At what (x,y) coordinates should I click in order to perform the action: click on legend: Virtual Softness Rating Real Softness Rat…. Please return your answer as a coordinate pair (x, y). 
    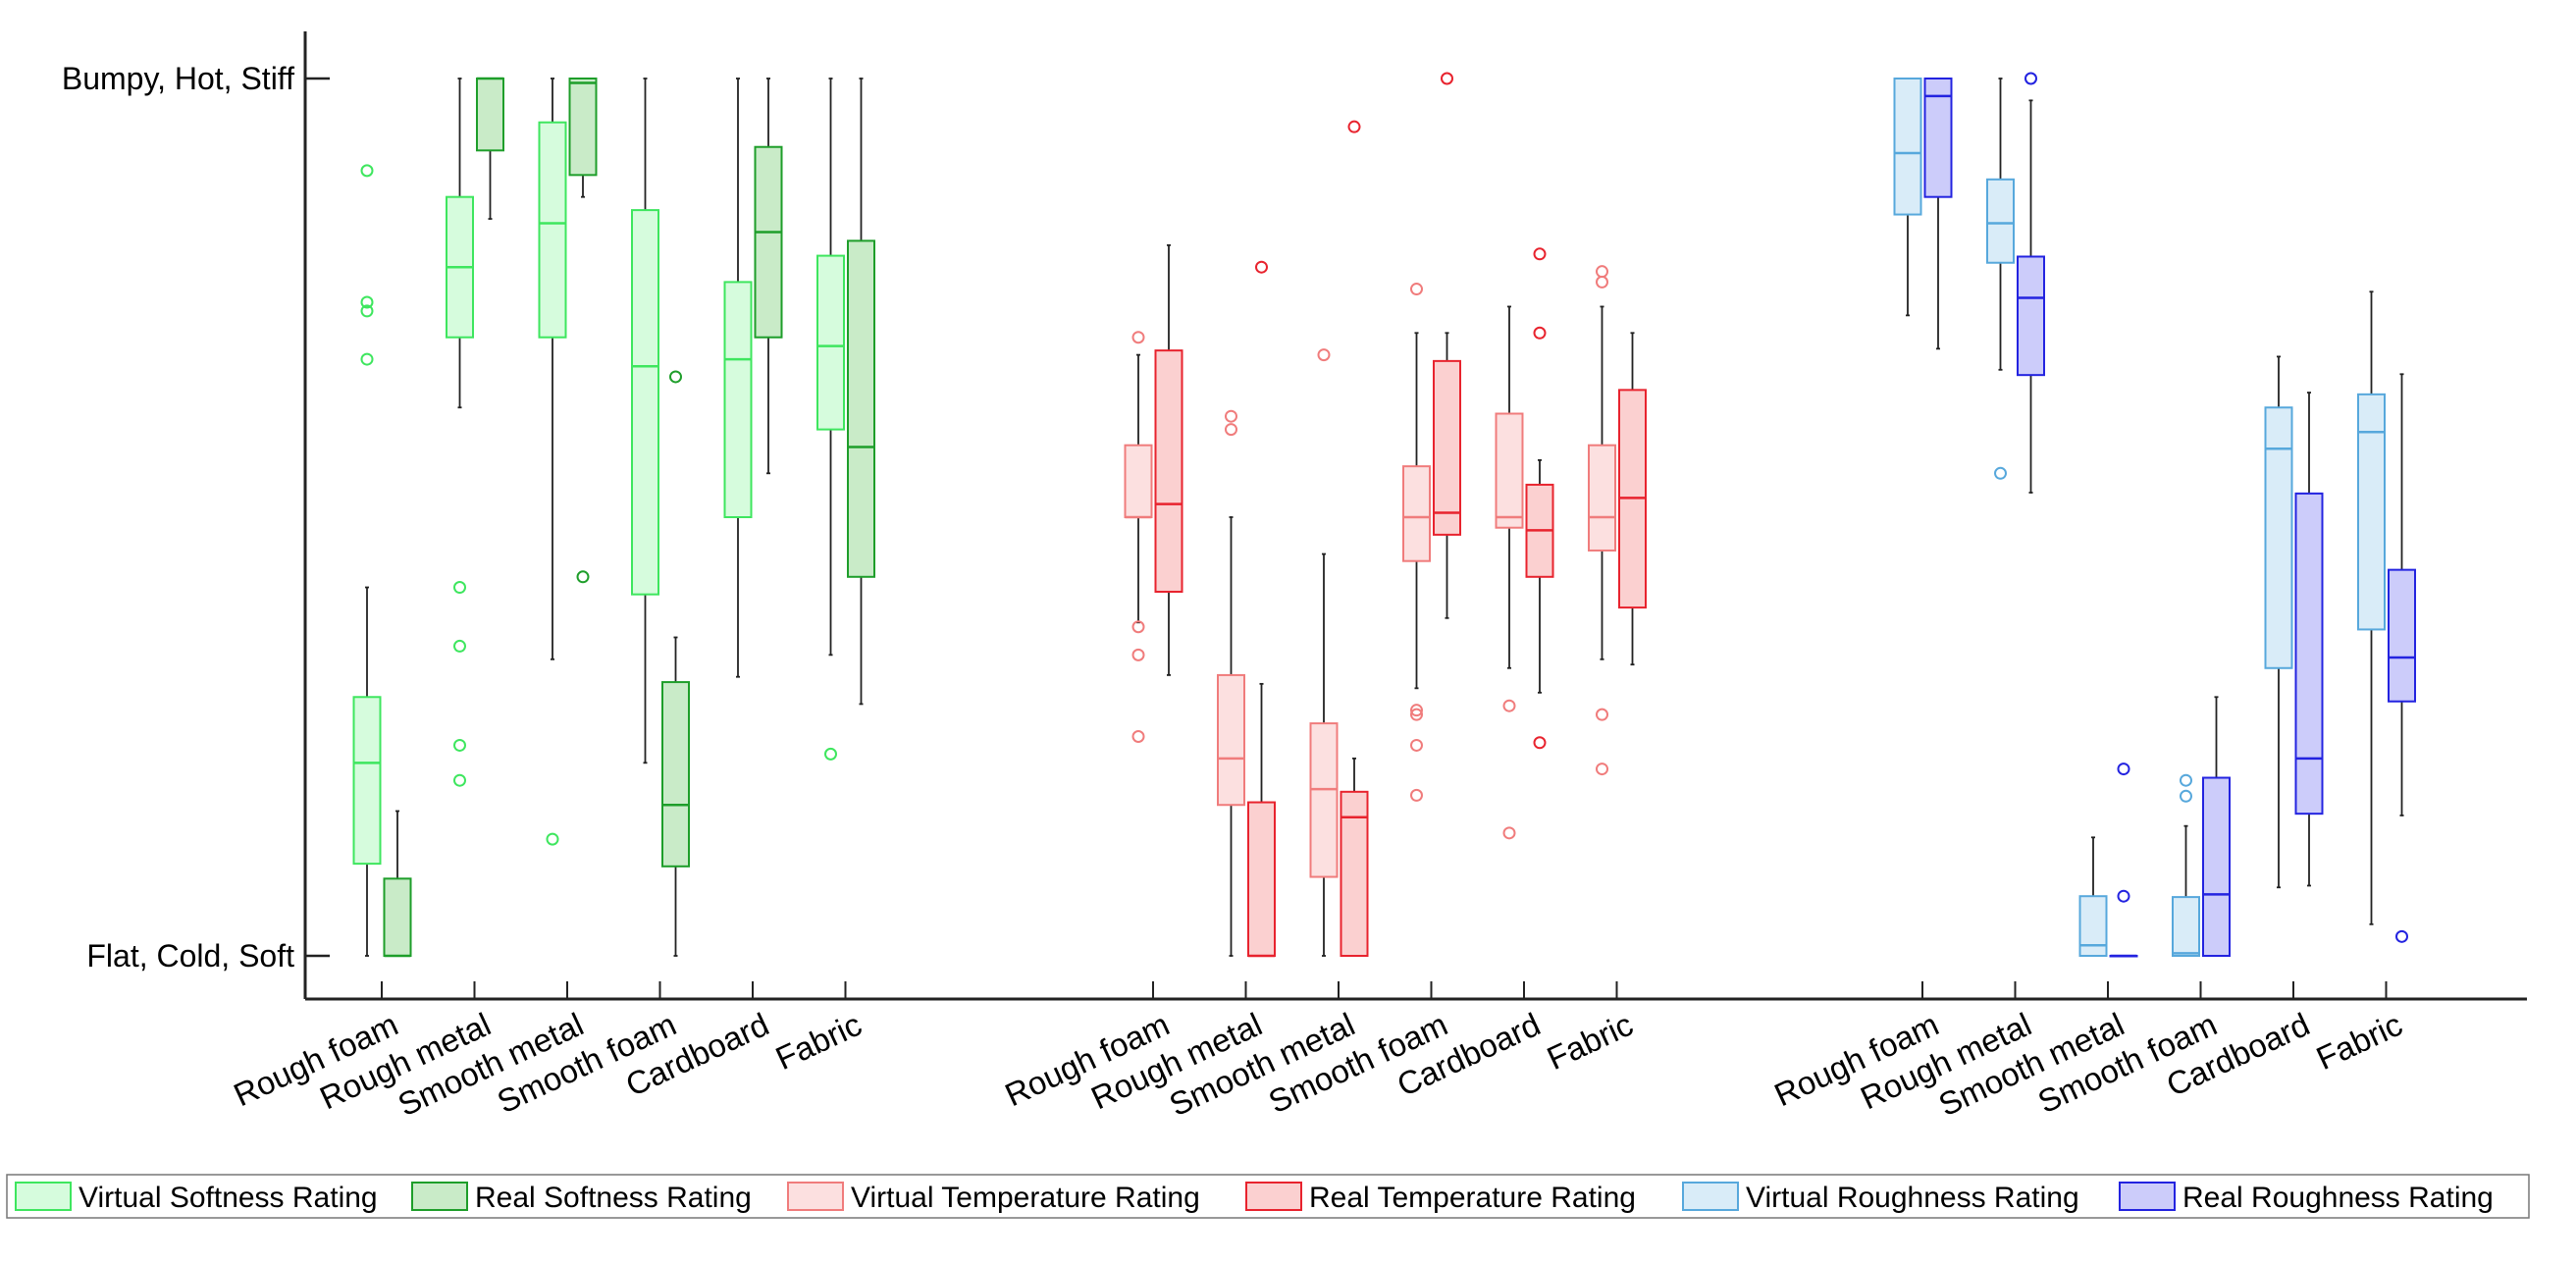
    Looking at the image, I should click on (1268, 1196).